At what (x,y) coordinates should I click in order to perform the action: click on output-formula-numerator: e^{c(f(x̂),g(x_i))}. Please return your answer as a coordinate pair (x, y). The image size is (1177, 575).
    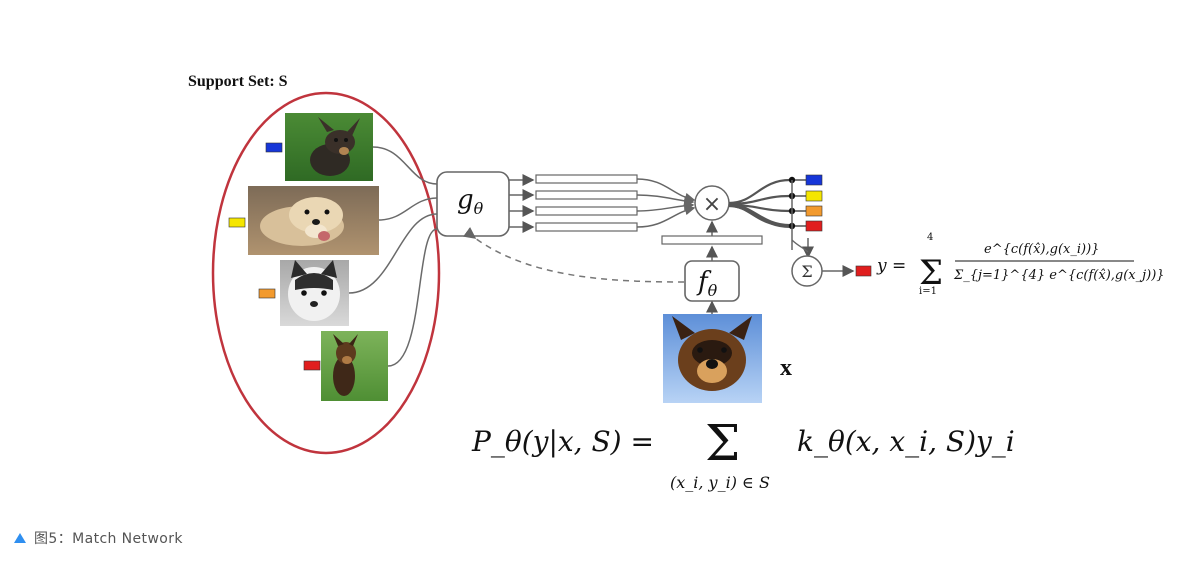
    Looking at the image, I should click on (1041, 249).